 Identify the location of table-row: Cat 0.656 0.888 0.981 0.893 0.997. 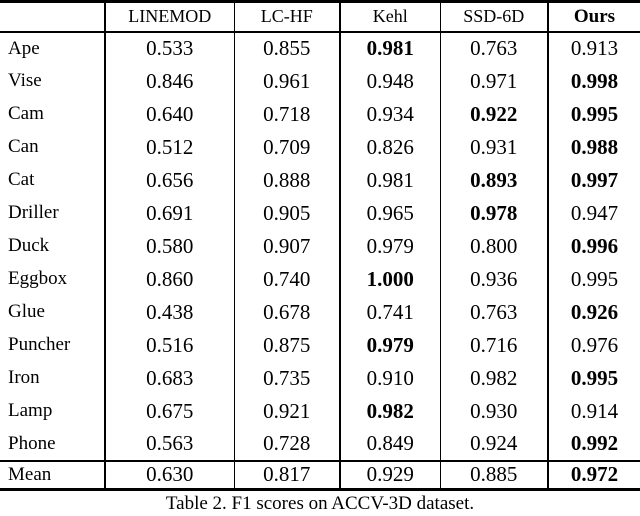
(320, 180).